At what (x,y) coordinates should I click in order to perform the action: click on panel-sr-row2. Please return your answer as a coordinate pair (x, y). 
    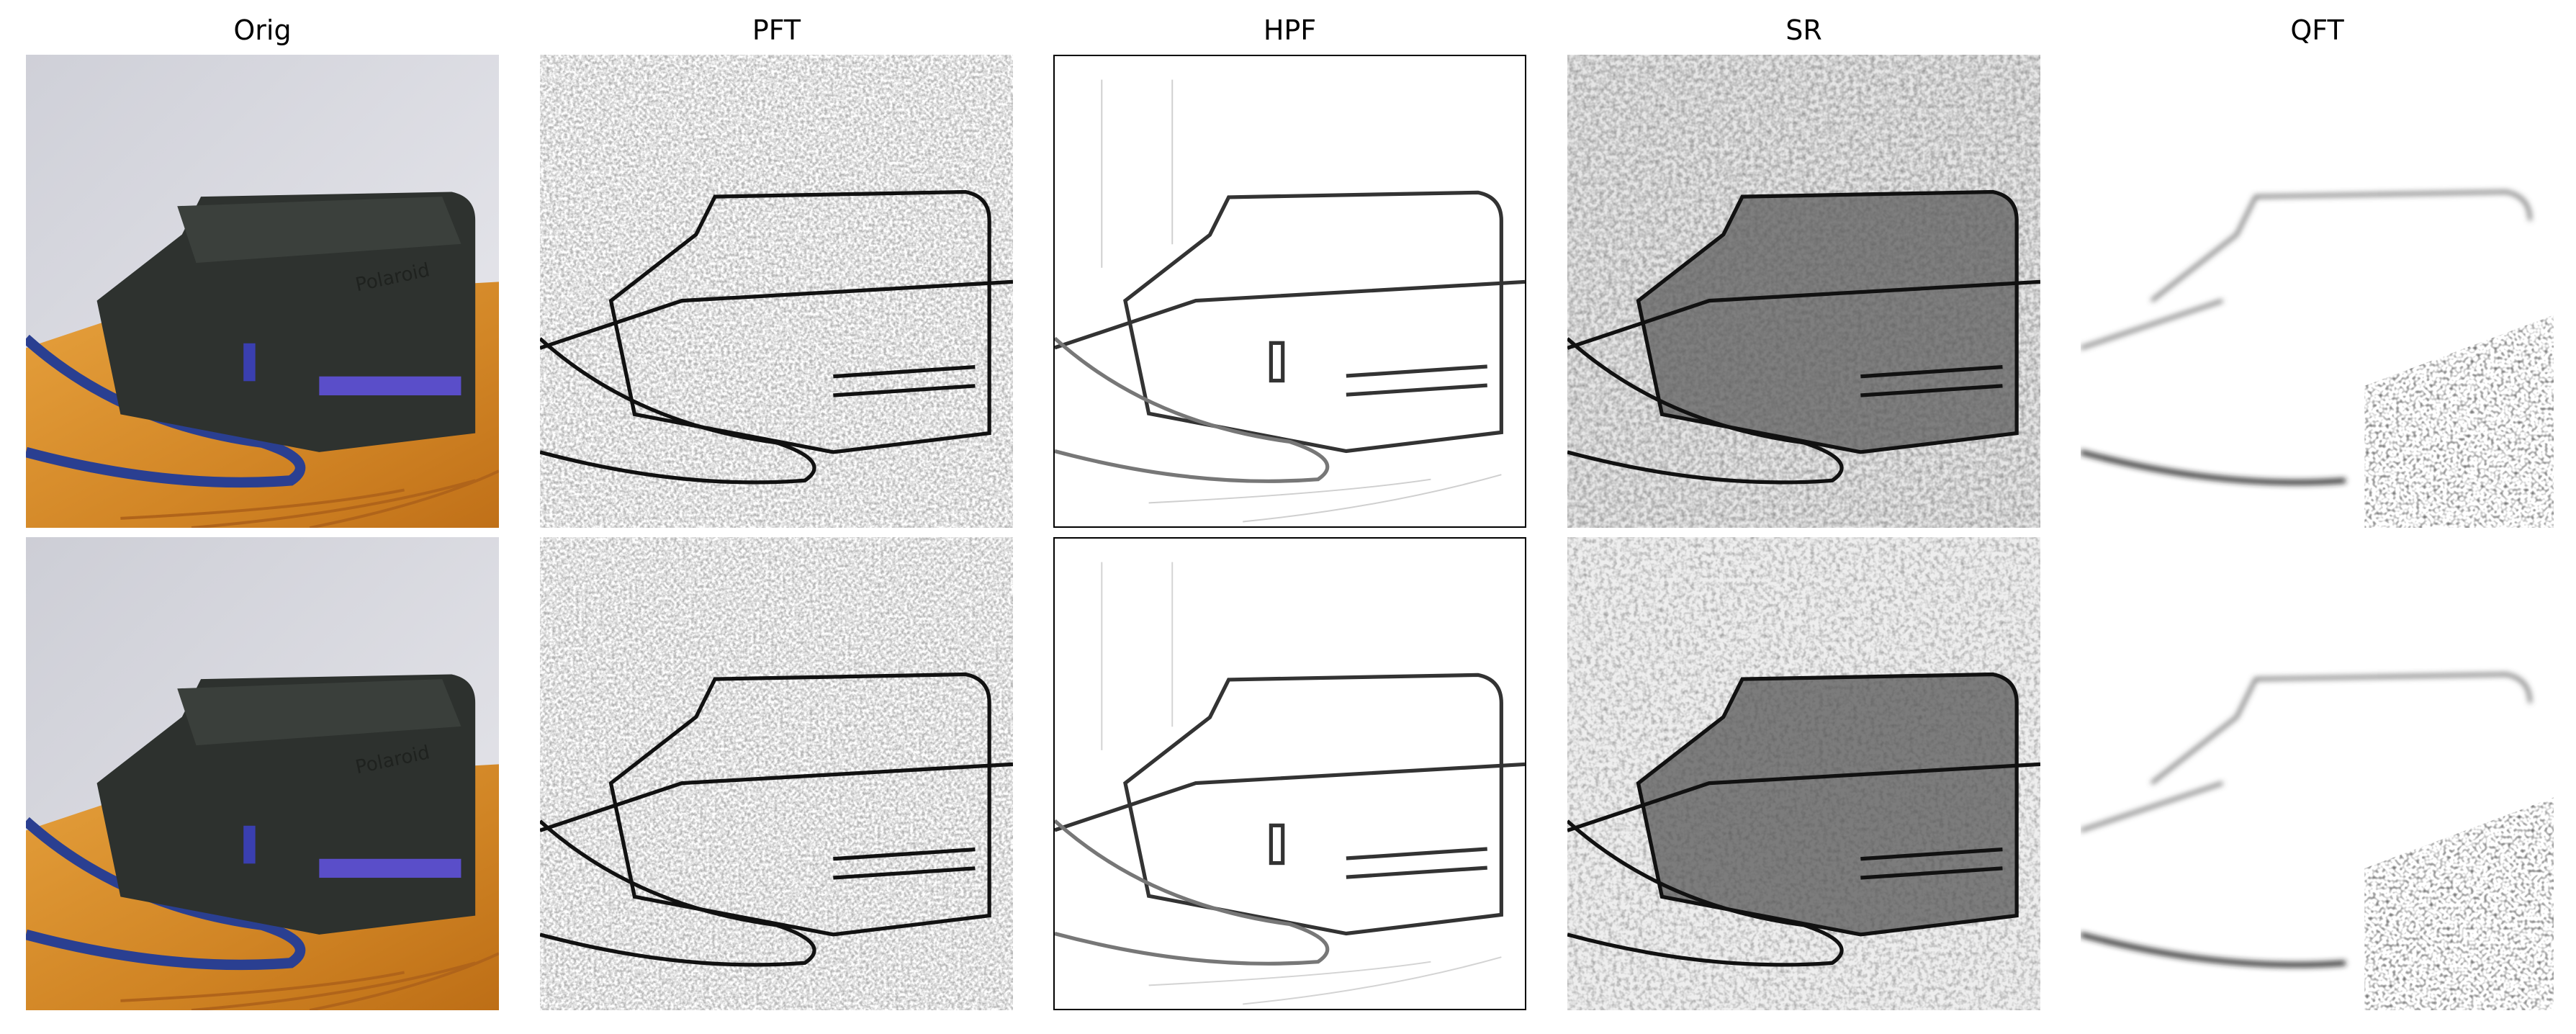
    Looking at the image, I should click on (1803, 773).